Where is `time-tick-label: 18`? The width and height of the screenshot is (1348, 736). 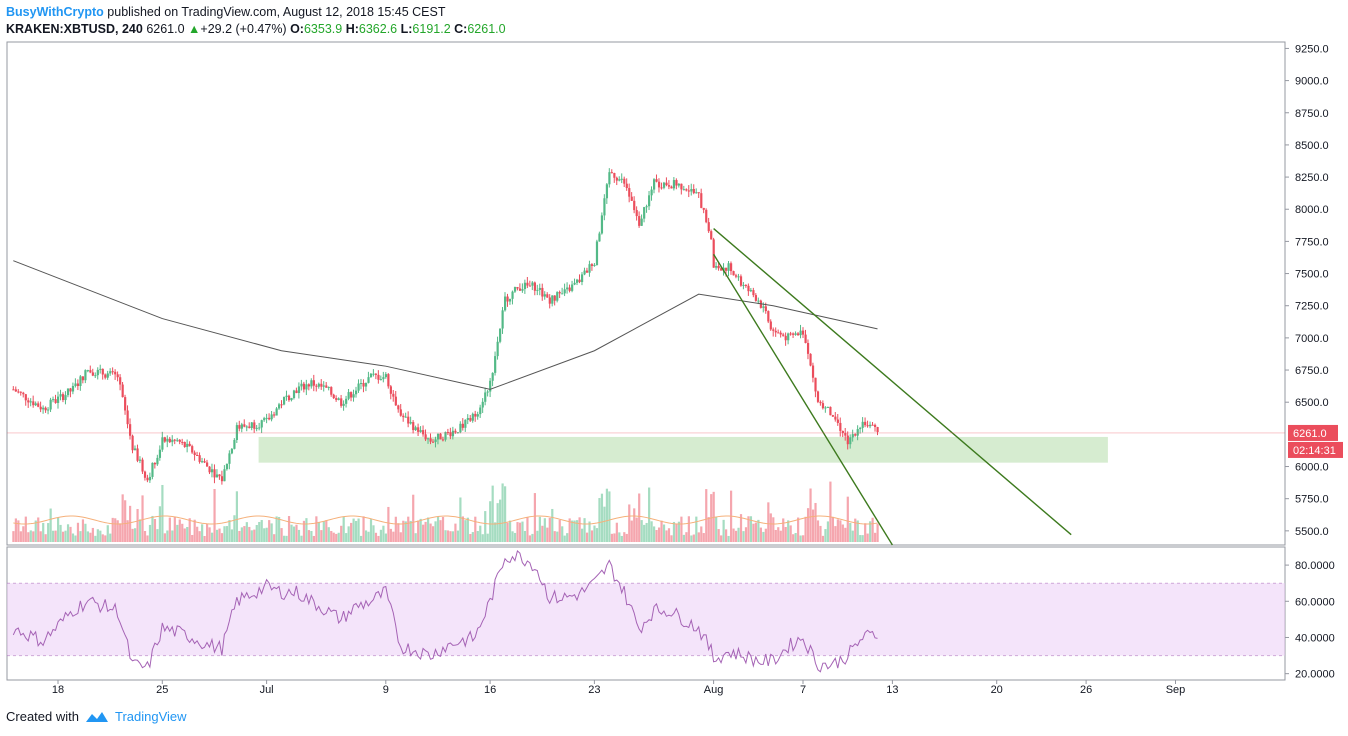 time-tick-label: 18 is located at coordinates (58, 690).